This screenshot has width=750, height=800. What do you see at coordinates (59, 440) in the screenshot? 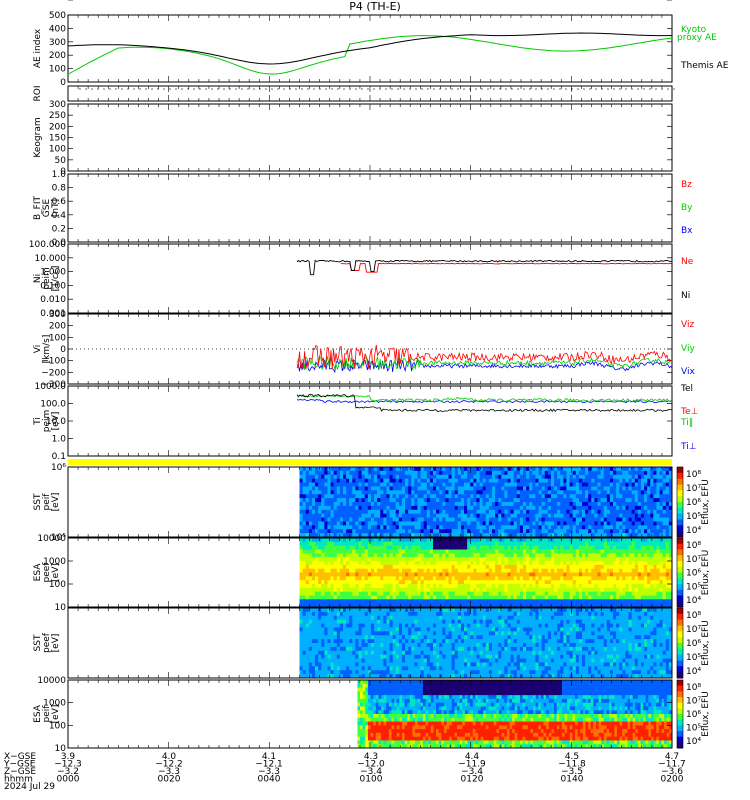
I see `t-ytick-label: 1.0` at bounding box center [59, 440].